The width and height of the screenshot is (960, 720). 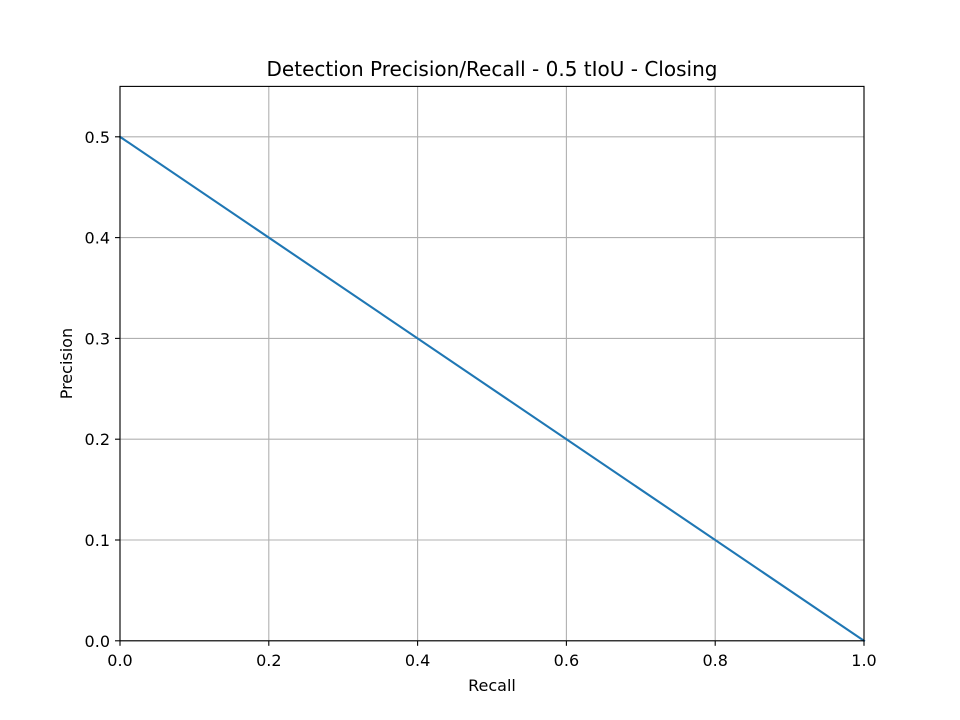 What do you see at coordinates (97, 137) in the screenshot?
I see `y-tick-label: 0.5` at bounding box center [97, 137].